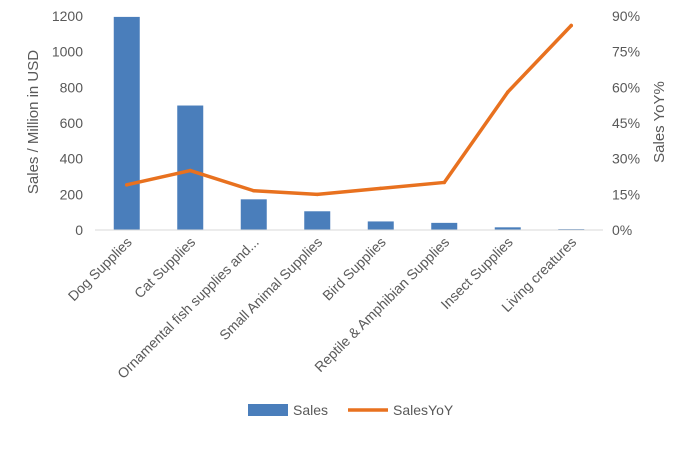 The image size is (693, 451). Describe the element at coordinates (268, 410) in the screenshot. I see `legend-sales-swatch` at that location.